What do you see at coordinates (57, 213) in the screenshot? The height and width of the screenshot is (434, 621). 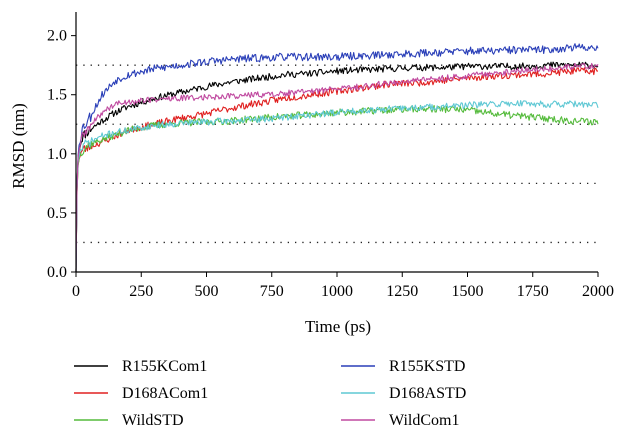 I see `y-tick-label: 0.5` at bounding box center [57, 213].